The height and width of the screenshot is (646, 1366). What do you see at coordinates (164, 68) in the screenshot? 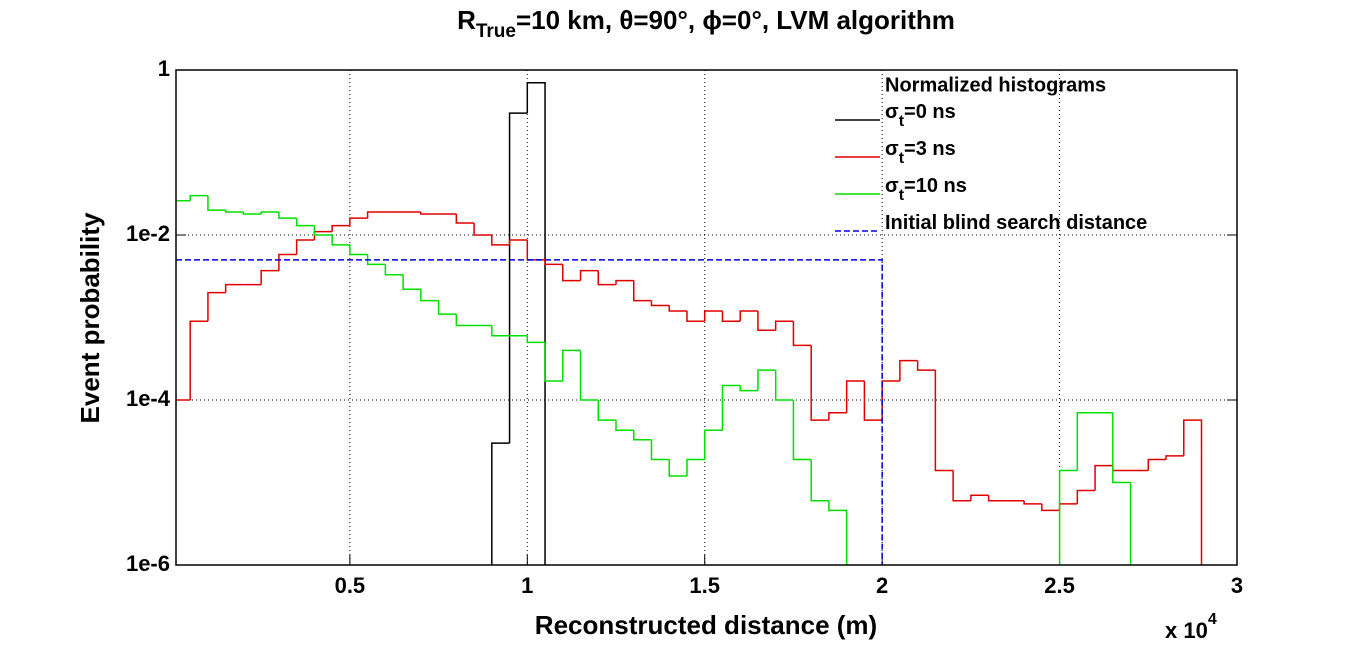
I see `y-tick-label: 1` at bounding box center [164, 68].